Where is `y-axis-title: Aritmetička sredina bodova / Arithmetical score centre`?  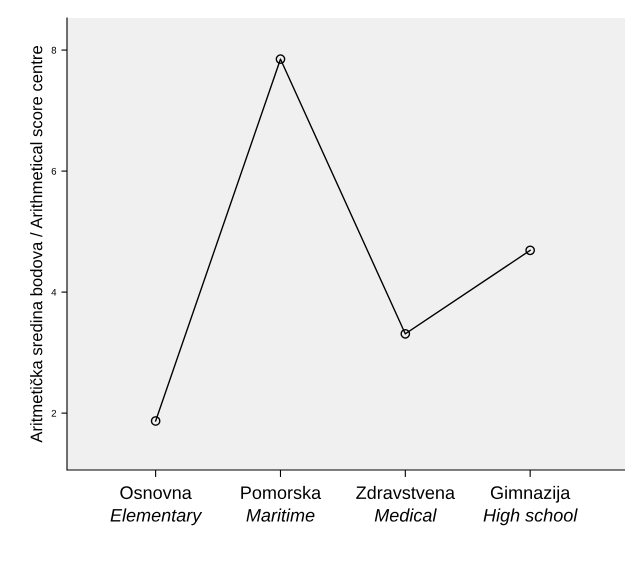 y-axis-title: Aritmetička sredina bodova / Arithmetical score centre is located at coordinates (36, 244).